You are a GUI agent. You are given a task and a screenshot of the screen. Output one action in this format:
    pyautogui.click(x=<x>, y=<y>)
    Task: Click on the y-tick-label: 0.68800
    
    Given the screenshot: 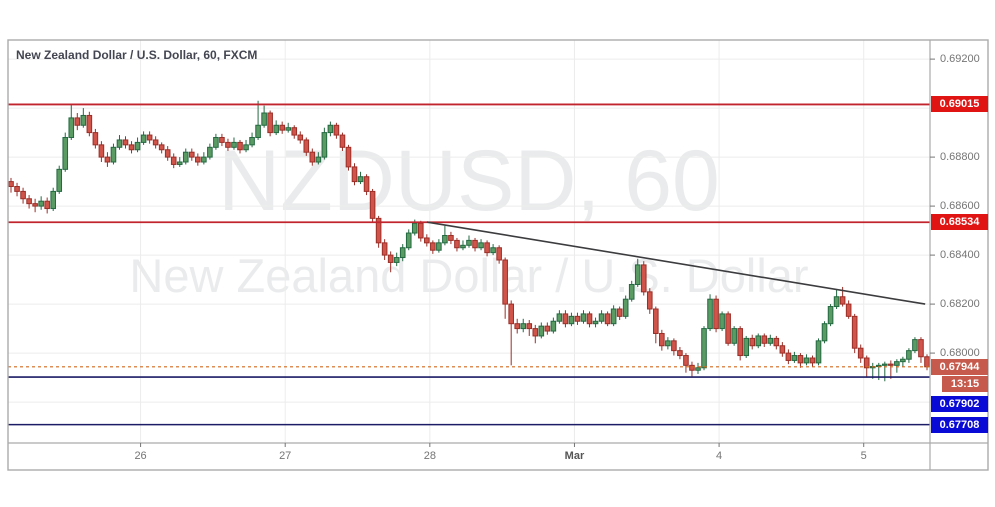 What is the action you would take?
    pyautogui.click(x=960, y=157)
    